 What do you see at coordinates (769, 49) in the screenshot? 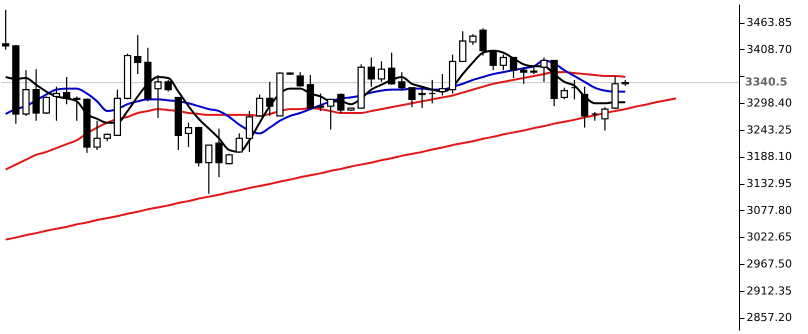
I see `y-tick-label: 3408.70` at bounding box center [769, 49].